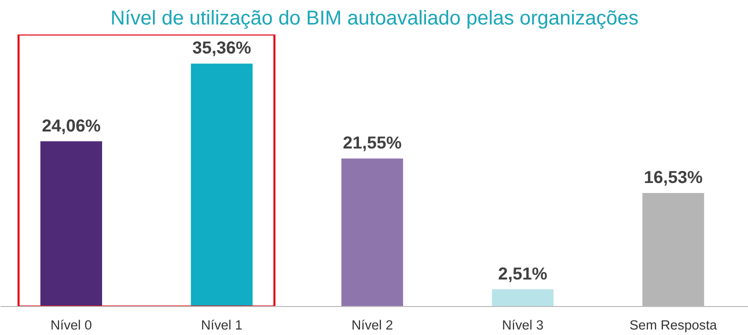 This screenshot has height=335, width=748. I want to click on x-tick-label: Nível 2, so click(372, 325).